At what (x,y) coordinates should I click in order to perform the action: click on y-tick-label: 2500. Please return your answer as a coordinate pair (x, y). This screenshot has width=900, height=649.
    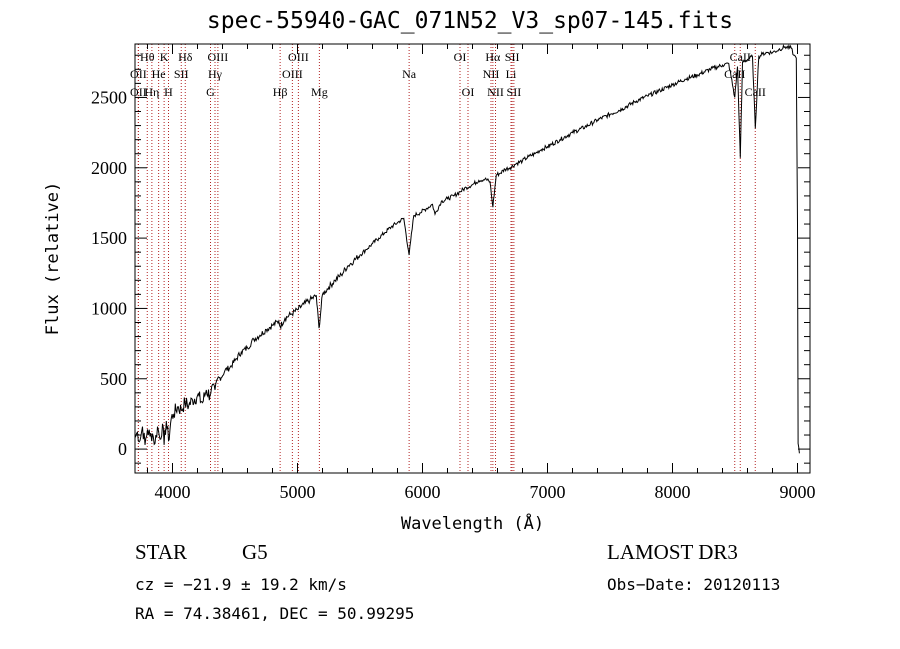
    Looking at the image, I should click on (109, 97).